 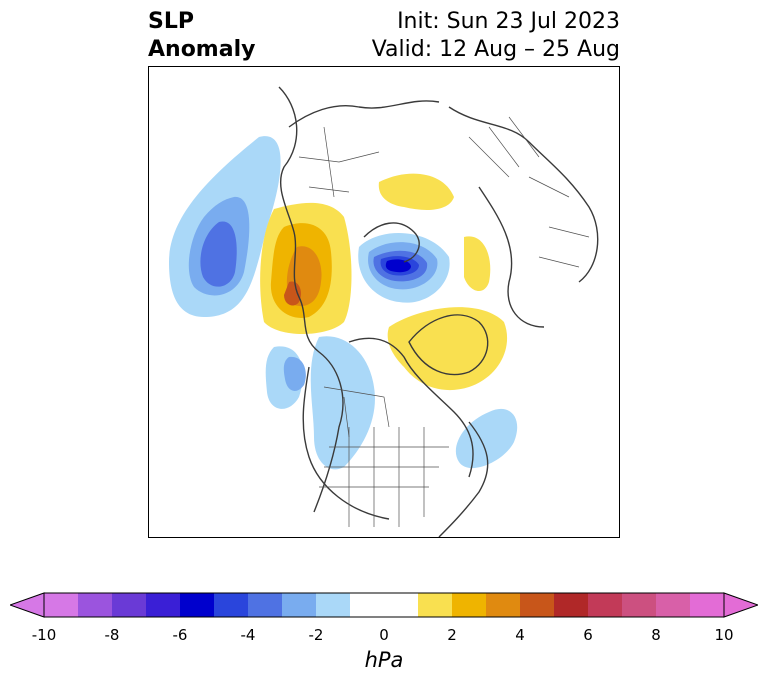 What do you see at coordinates (724, 635) in the screenshot?
I see `colorbar-tick-label: 10` at bounding box center [724, 635].